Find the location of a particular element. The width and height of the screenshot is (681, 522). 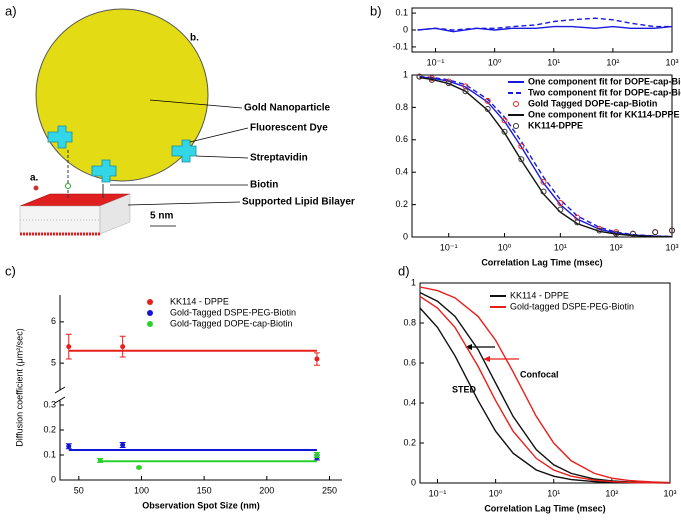

annotation: Confocal is located at coordinates (539, 374).